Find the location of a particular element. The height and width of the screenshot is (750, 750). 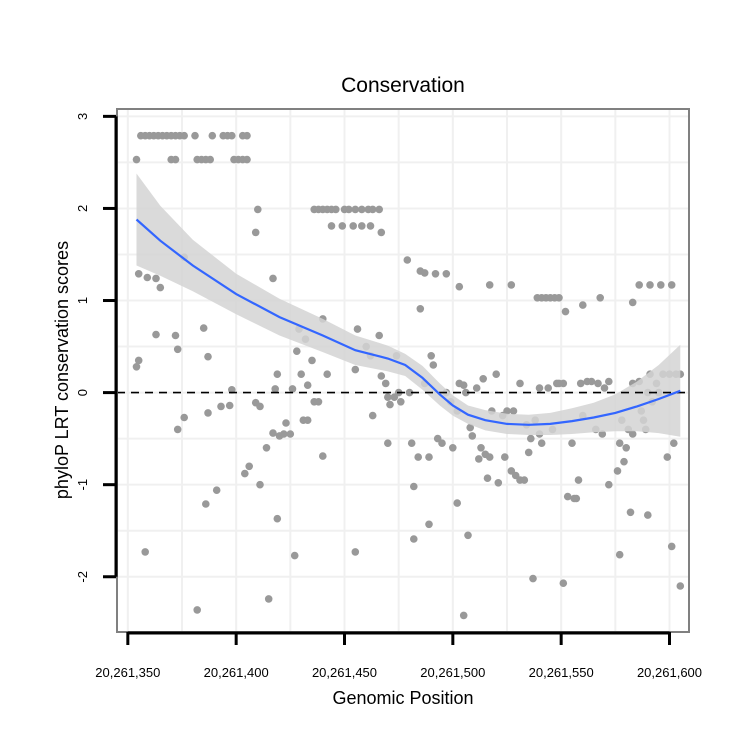

x-tick-label: 20,261,600 is located at coordinates (669, 672).